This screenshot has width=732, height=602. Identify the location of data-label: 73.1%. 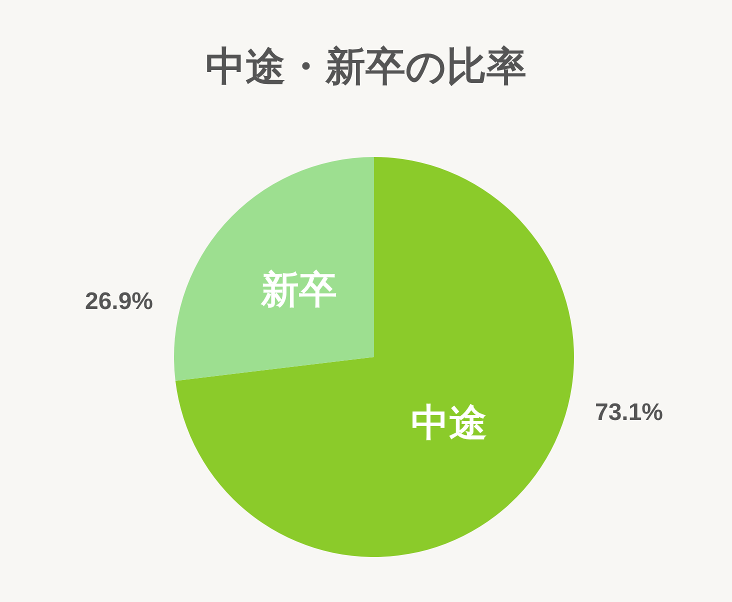
(629, 412).